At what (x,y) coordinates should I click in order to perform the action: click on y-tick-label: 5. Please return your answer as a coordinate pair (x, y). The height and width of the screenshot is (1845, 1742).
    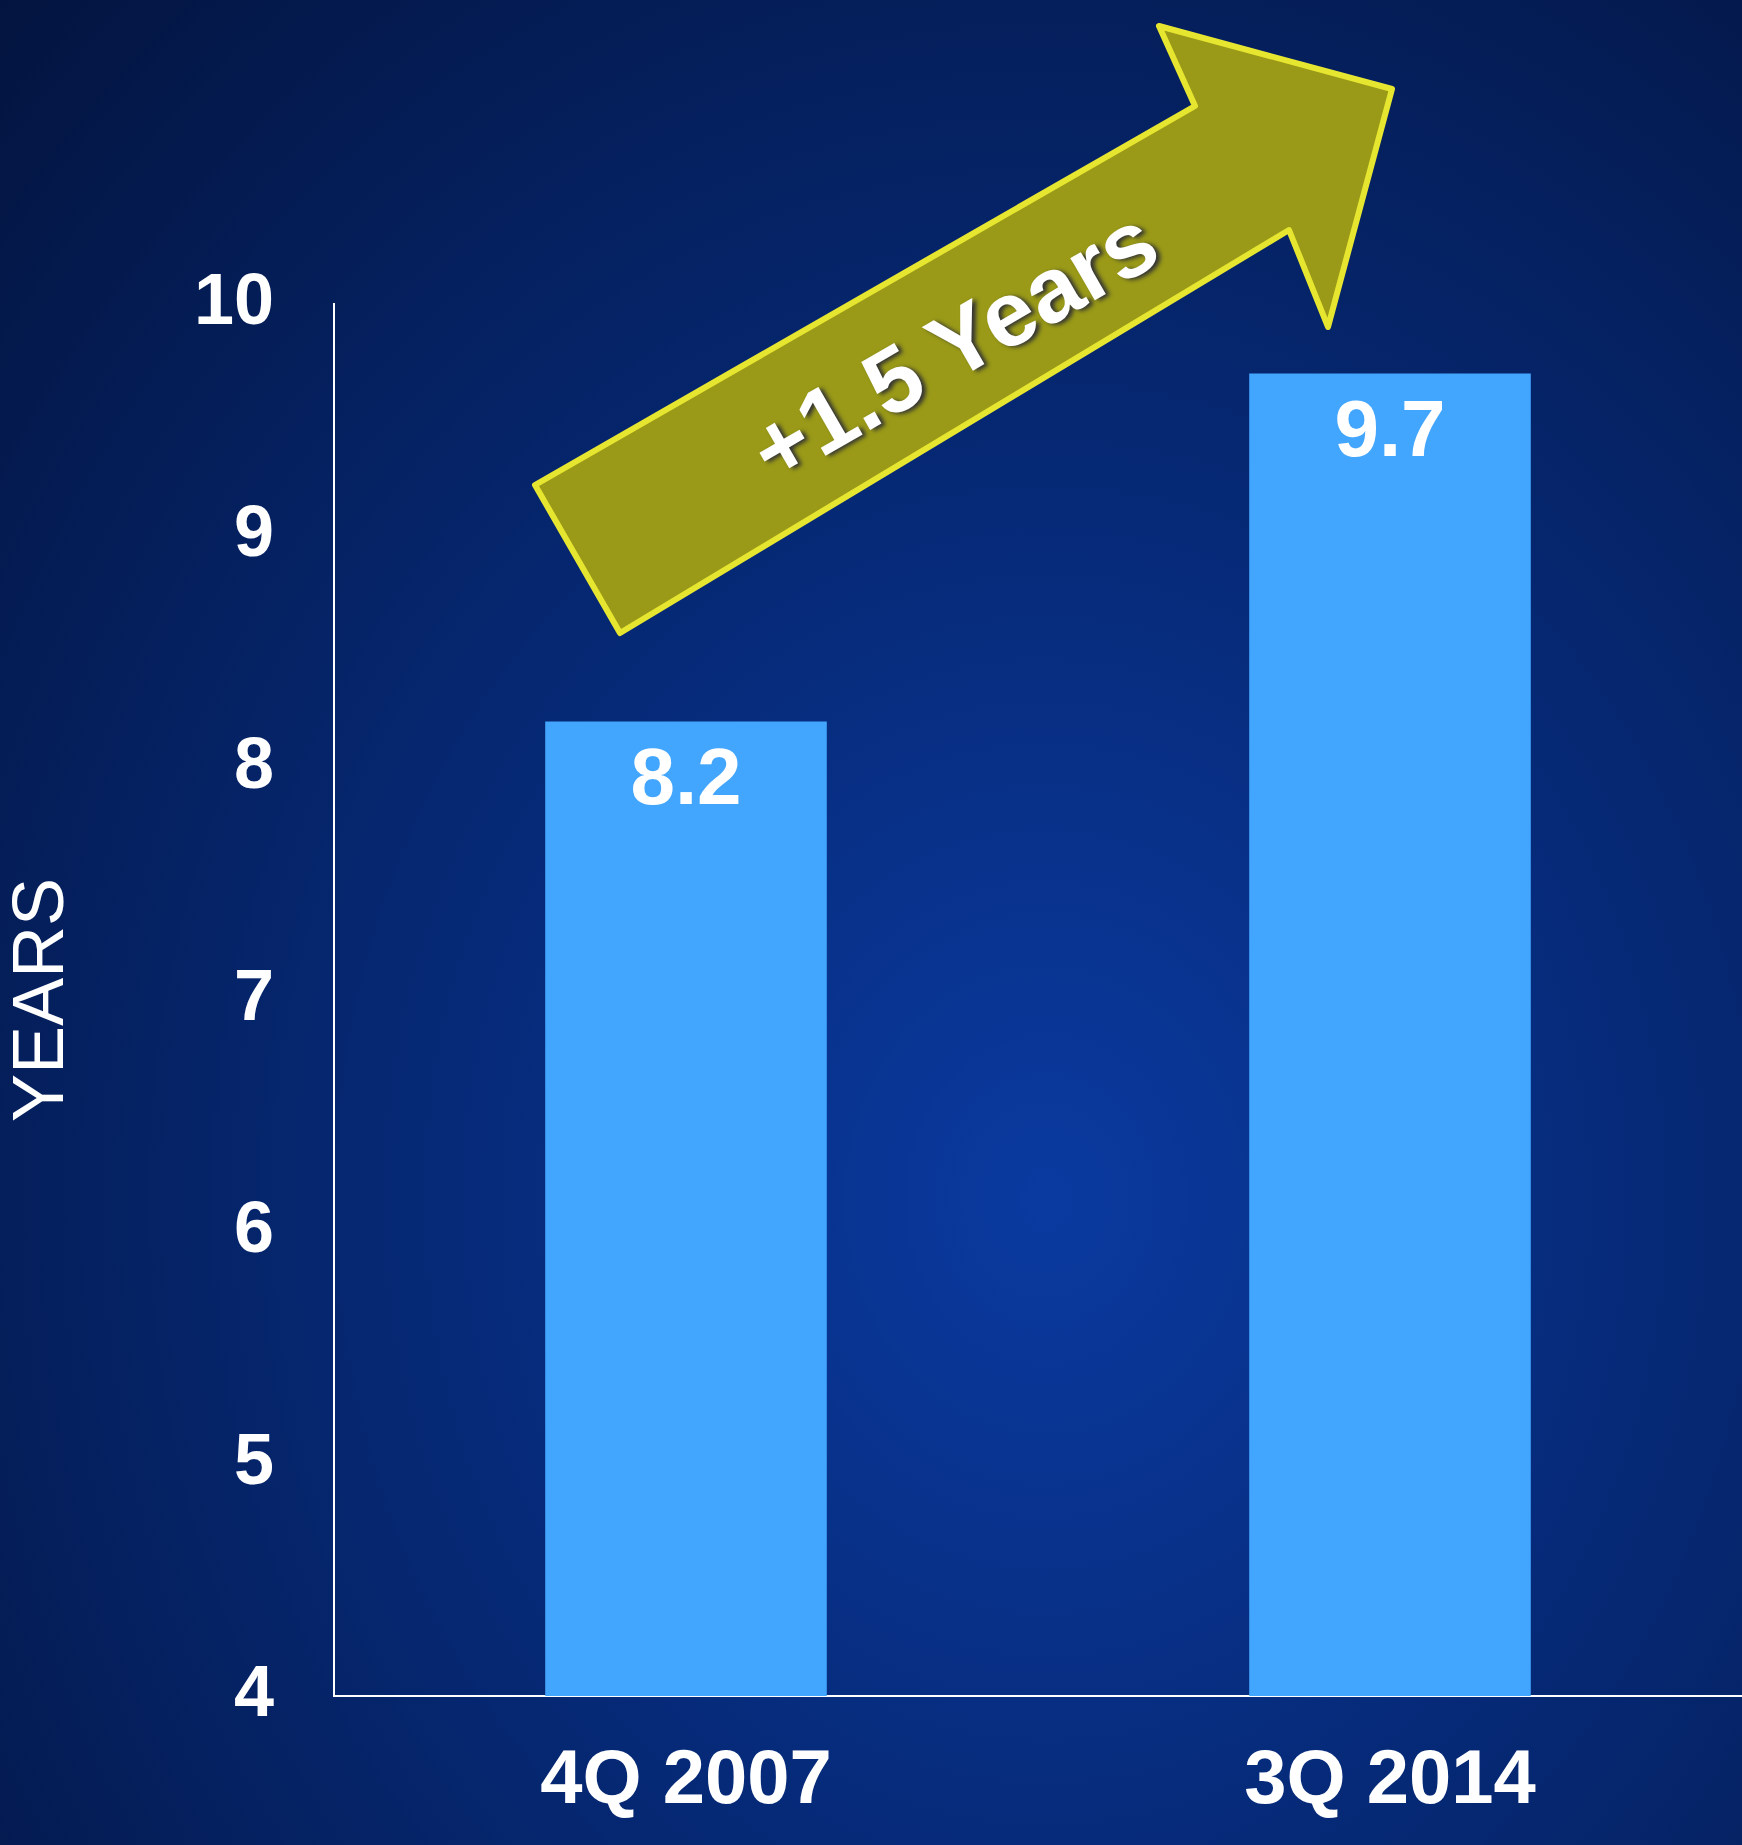
    Looking at the image, I should click on (253, 1458).